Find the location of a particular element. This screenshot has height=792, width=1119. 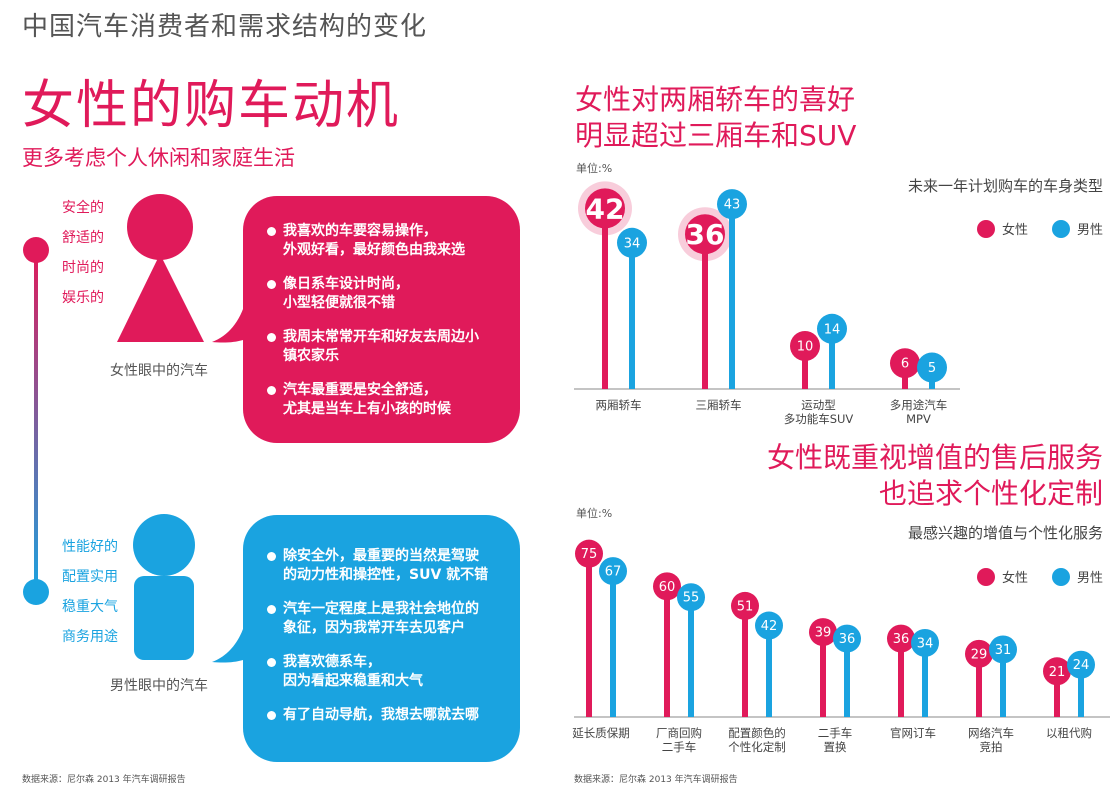

category-label: 个性化定制 is located at coordinates (757, 747).